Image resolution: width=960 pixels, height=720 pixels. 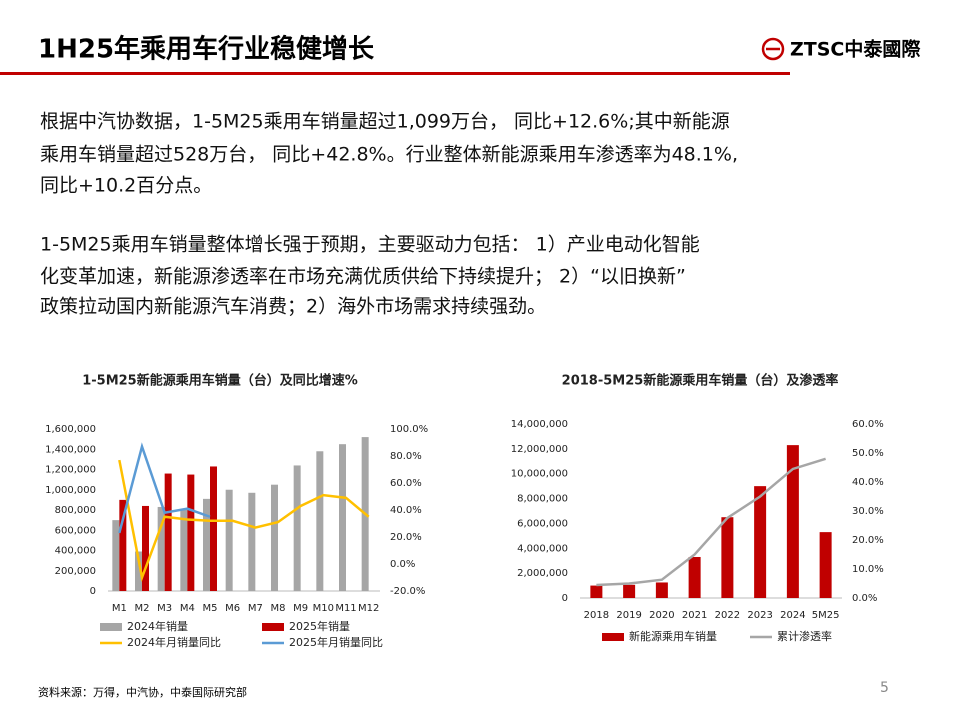 What do you see at coordinates (187, 608) in the screenshot?
I see `x-tick-label: M4` at bounding box center [187, 608].